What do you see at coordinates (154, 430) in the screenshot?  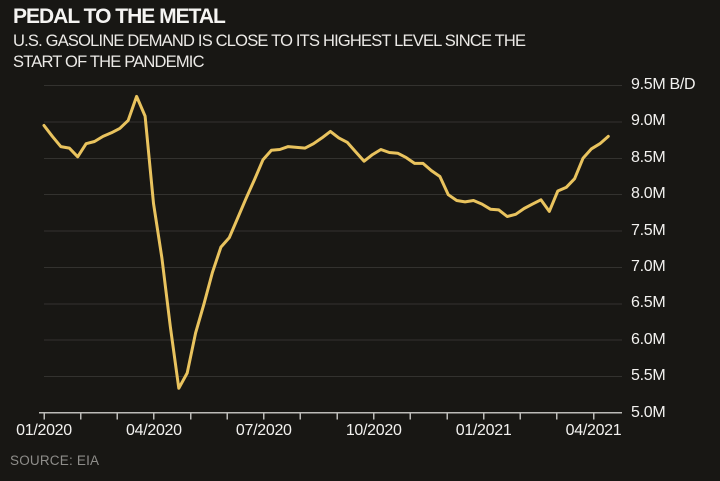 I see `x-axis-label: 04/2020` at bounding box center [154, 430].